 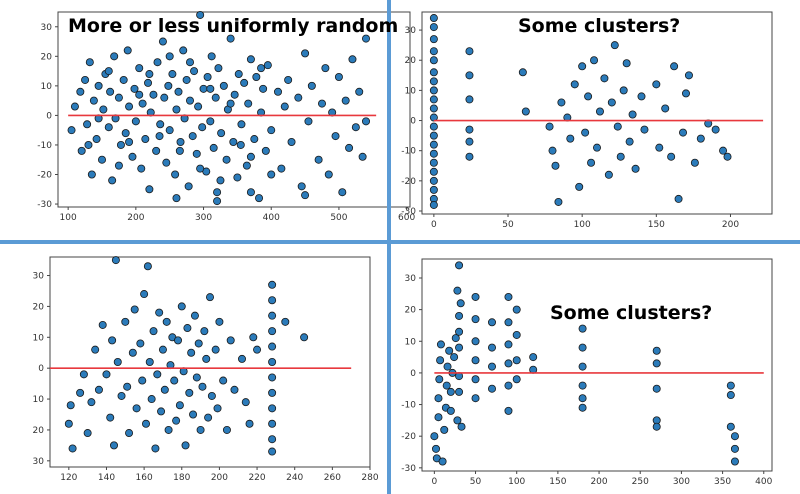 What do you see at coordinates (144, 478) in the screenshot?
I see `x-tick-label: 160` at bounding box center [144, 478].